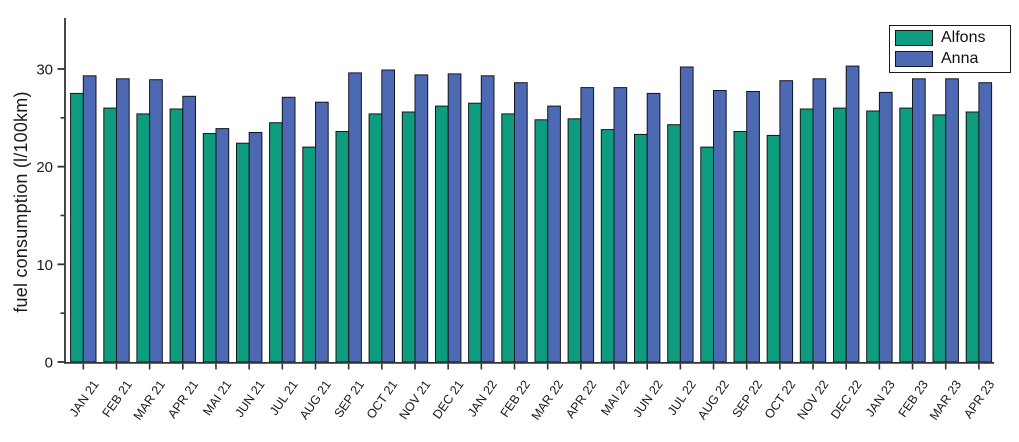 This screenshot has width=1019, height=442. What do you see at coordinates (315, 400) in the screenshot?
I see `x-tick-label: AUG 21` at bounding box center [315, 400].